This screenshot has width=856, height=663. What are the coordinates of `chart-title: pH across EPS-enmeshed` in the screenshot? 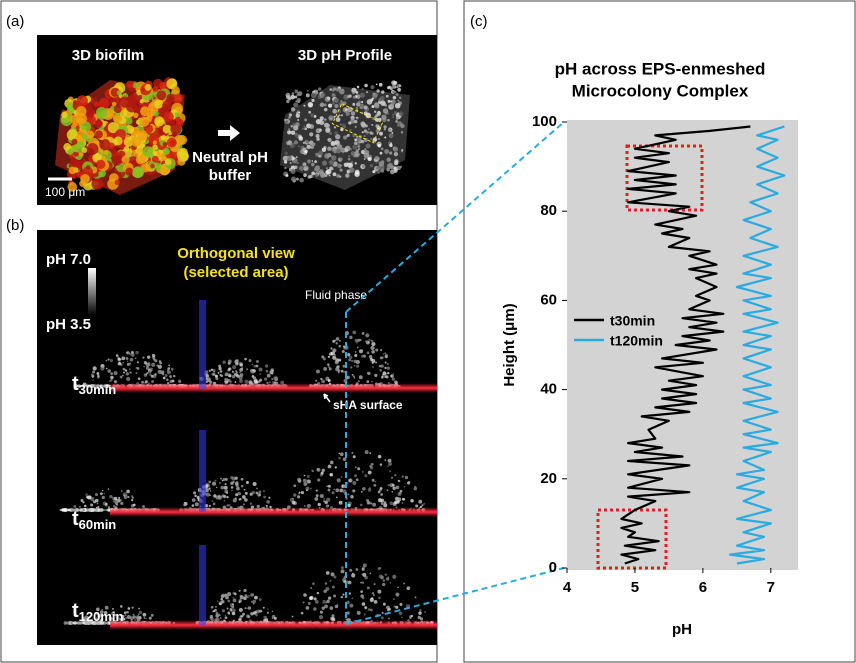 It's located at (660, 68).